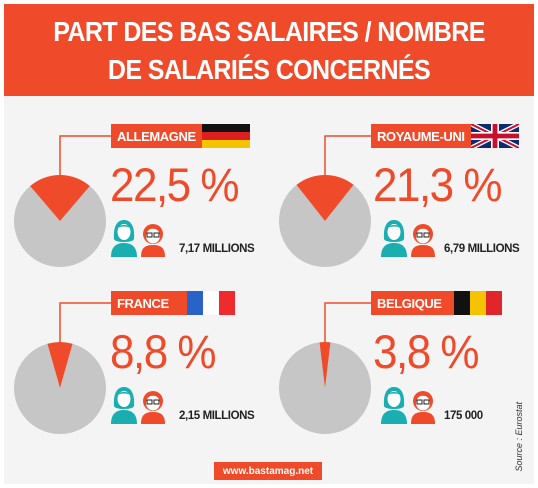 The image size is (538, 488). What do you see at coordinates (477, 303) in the screenshot?
I see `belgium-flag-icon` at bounding box center [477, 303].